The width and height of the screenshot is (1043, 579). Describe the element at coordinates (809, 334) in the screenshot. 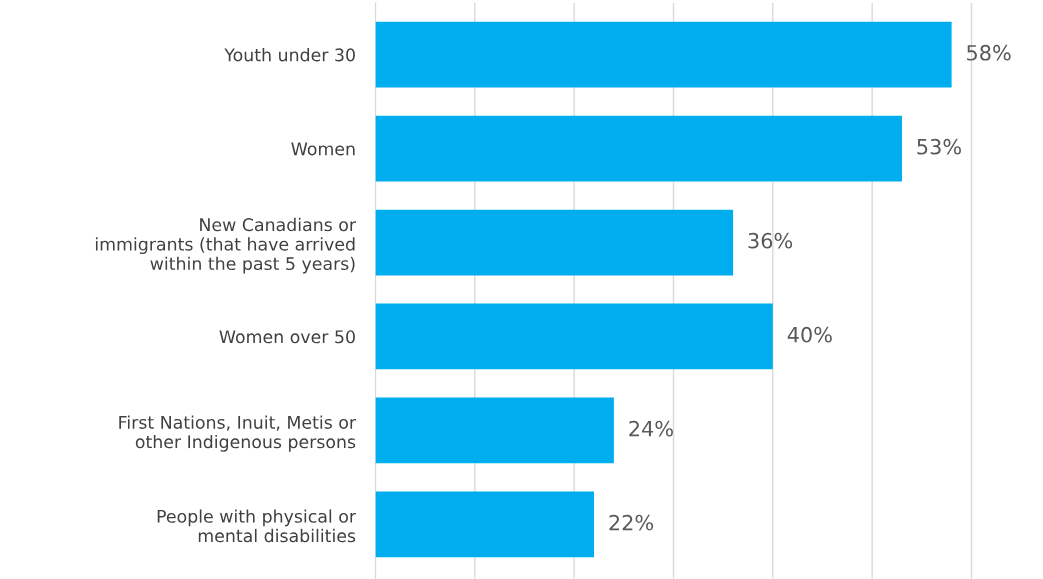

I see `data-label: 40%` at that location.